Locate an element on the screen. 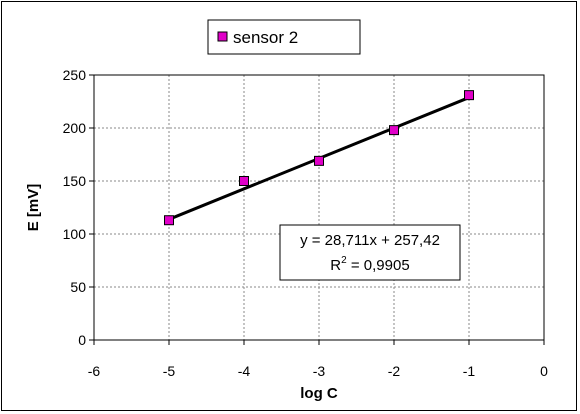 The width and height of the screenshot is (580, 414). legend: sensor 2 is located at coordinates (284, 37).